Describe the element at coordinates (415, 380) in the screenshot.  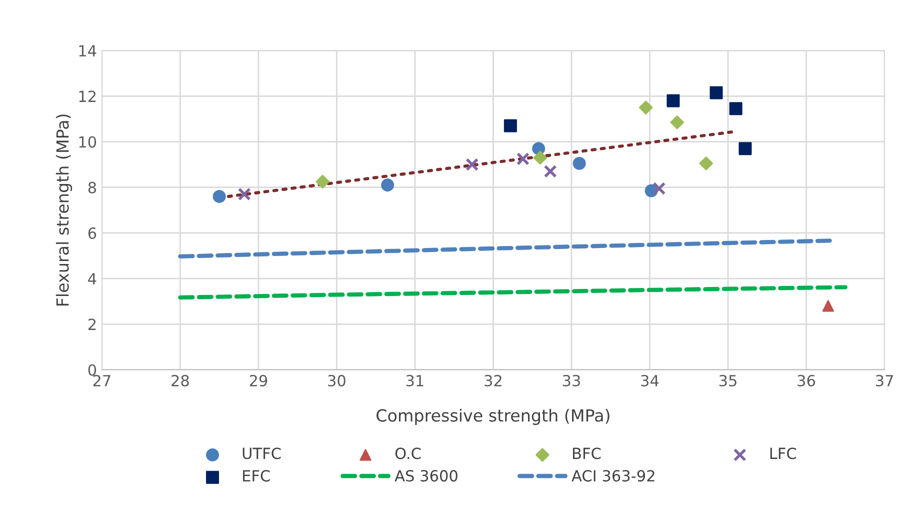
I see `x-tick-label: 31` at that location.